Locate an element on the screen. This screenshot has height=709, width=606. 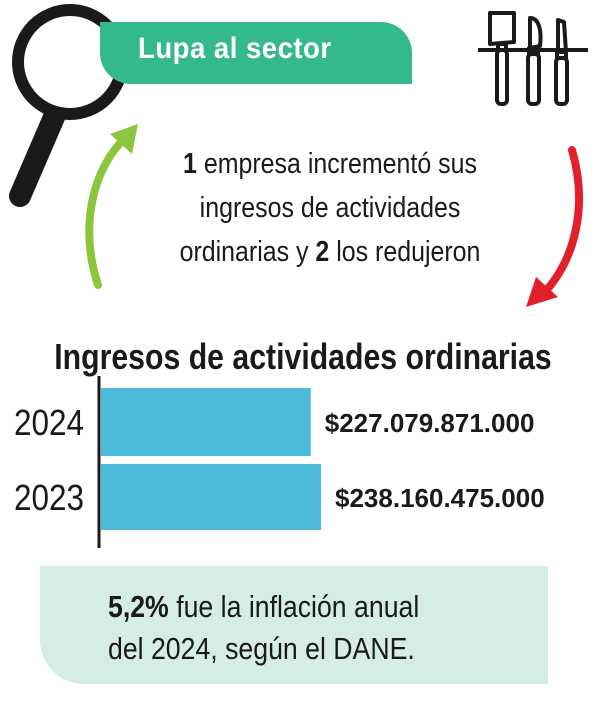
count-decreased: 2 is located at coordinates (322, 252).